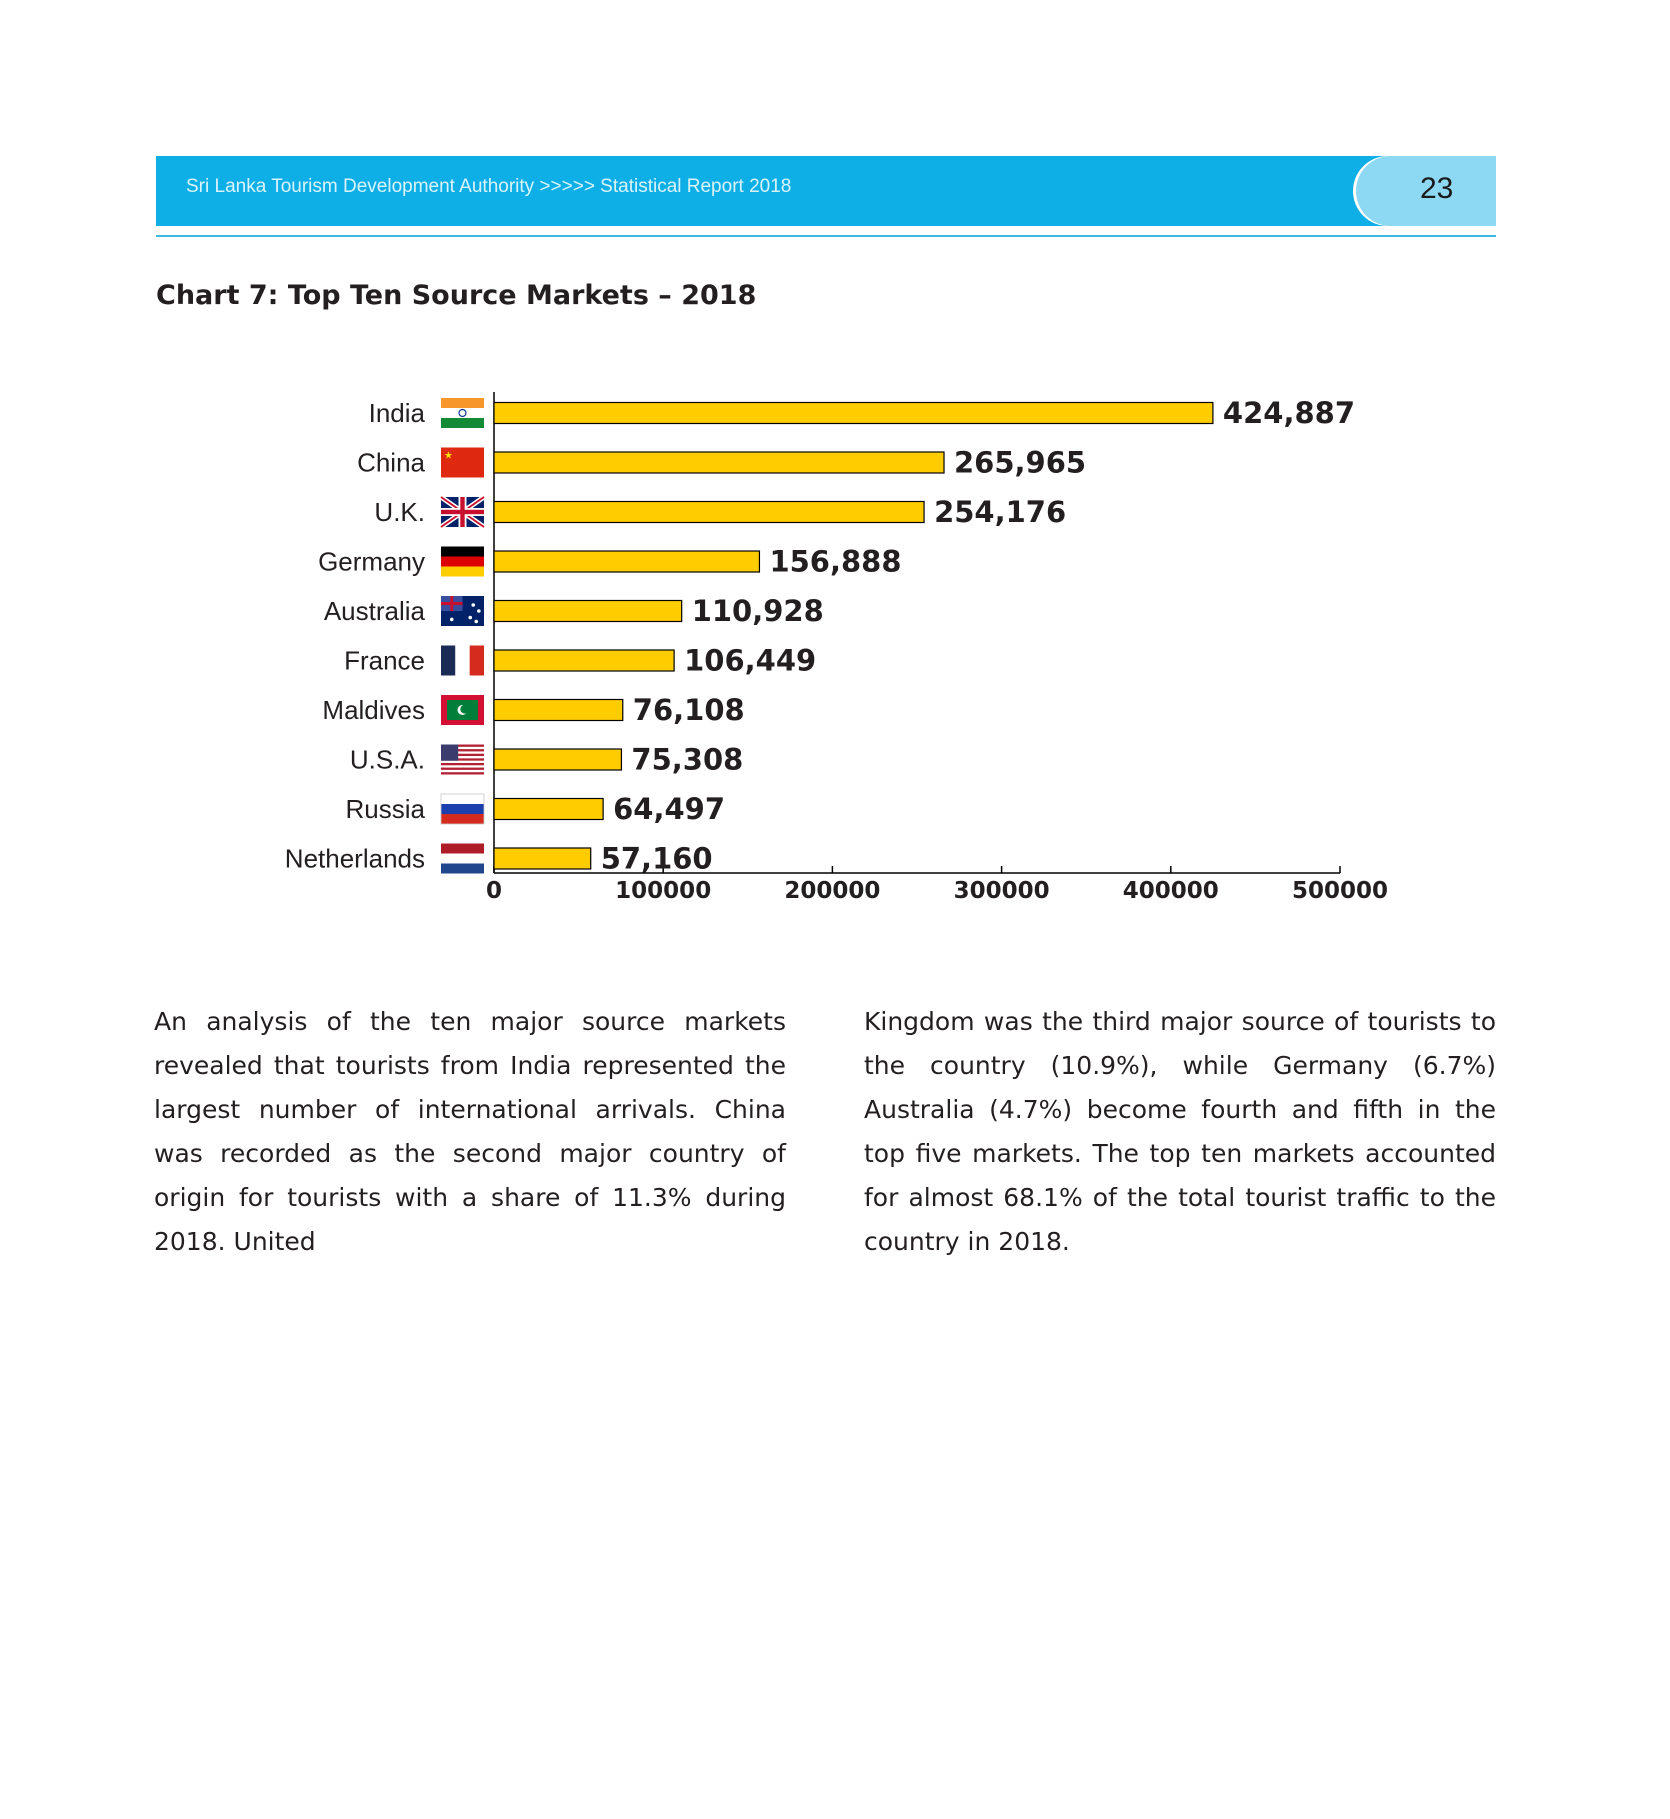  What do you see at coordinates (1171, 891) in the screenshot?
I see `x-tick-label: 400000` at bounding box center [1171, 891].